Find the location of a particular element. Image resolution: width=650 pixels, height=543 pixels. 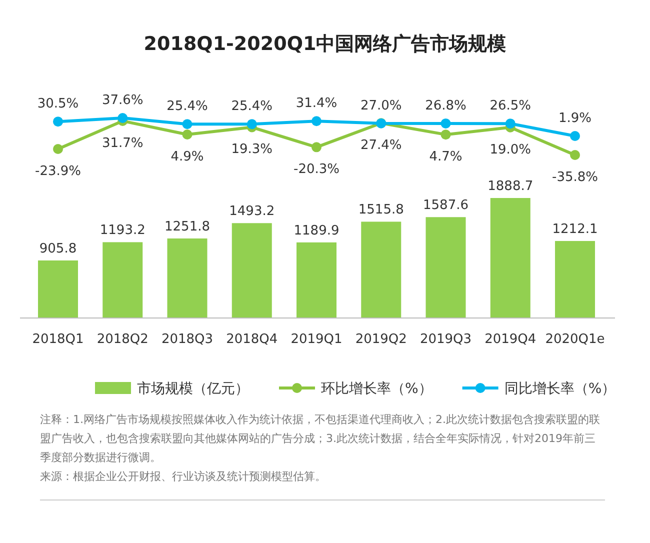

data-label: 27.4% is located at coordinates (381, 146).